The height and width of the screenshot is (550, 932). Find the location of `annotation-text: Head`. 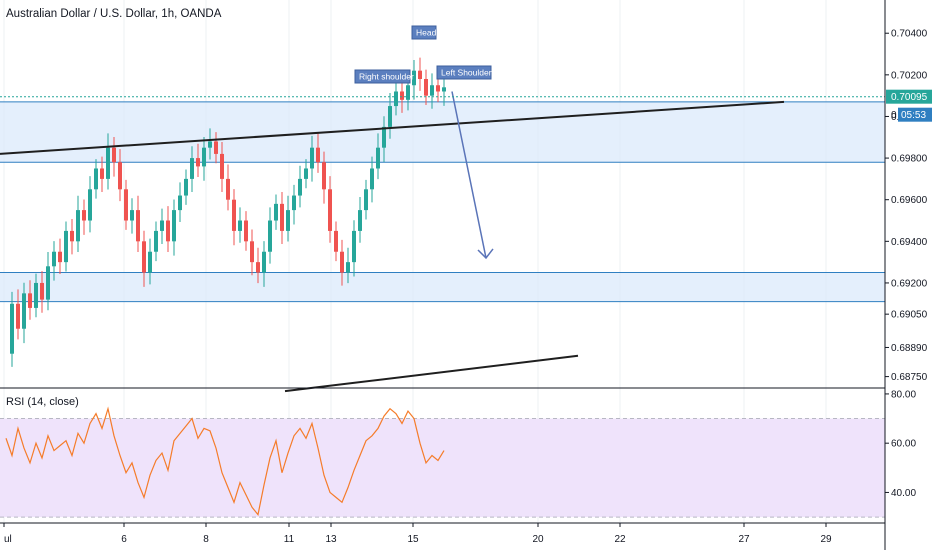

annotation-text: Head is located at coordinates (426, 33).